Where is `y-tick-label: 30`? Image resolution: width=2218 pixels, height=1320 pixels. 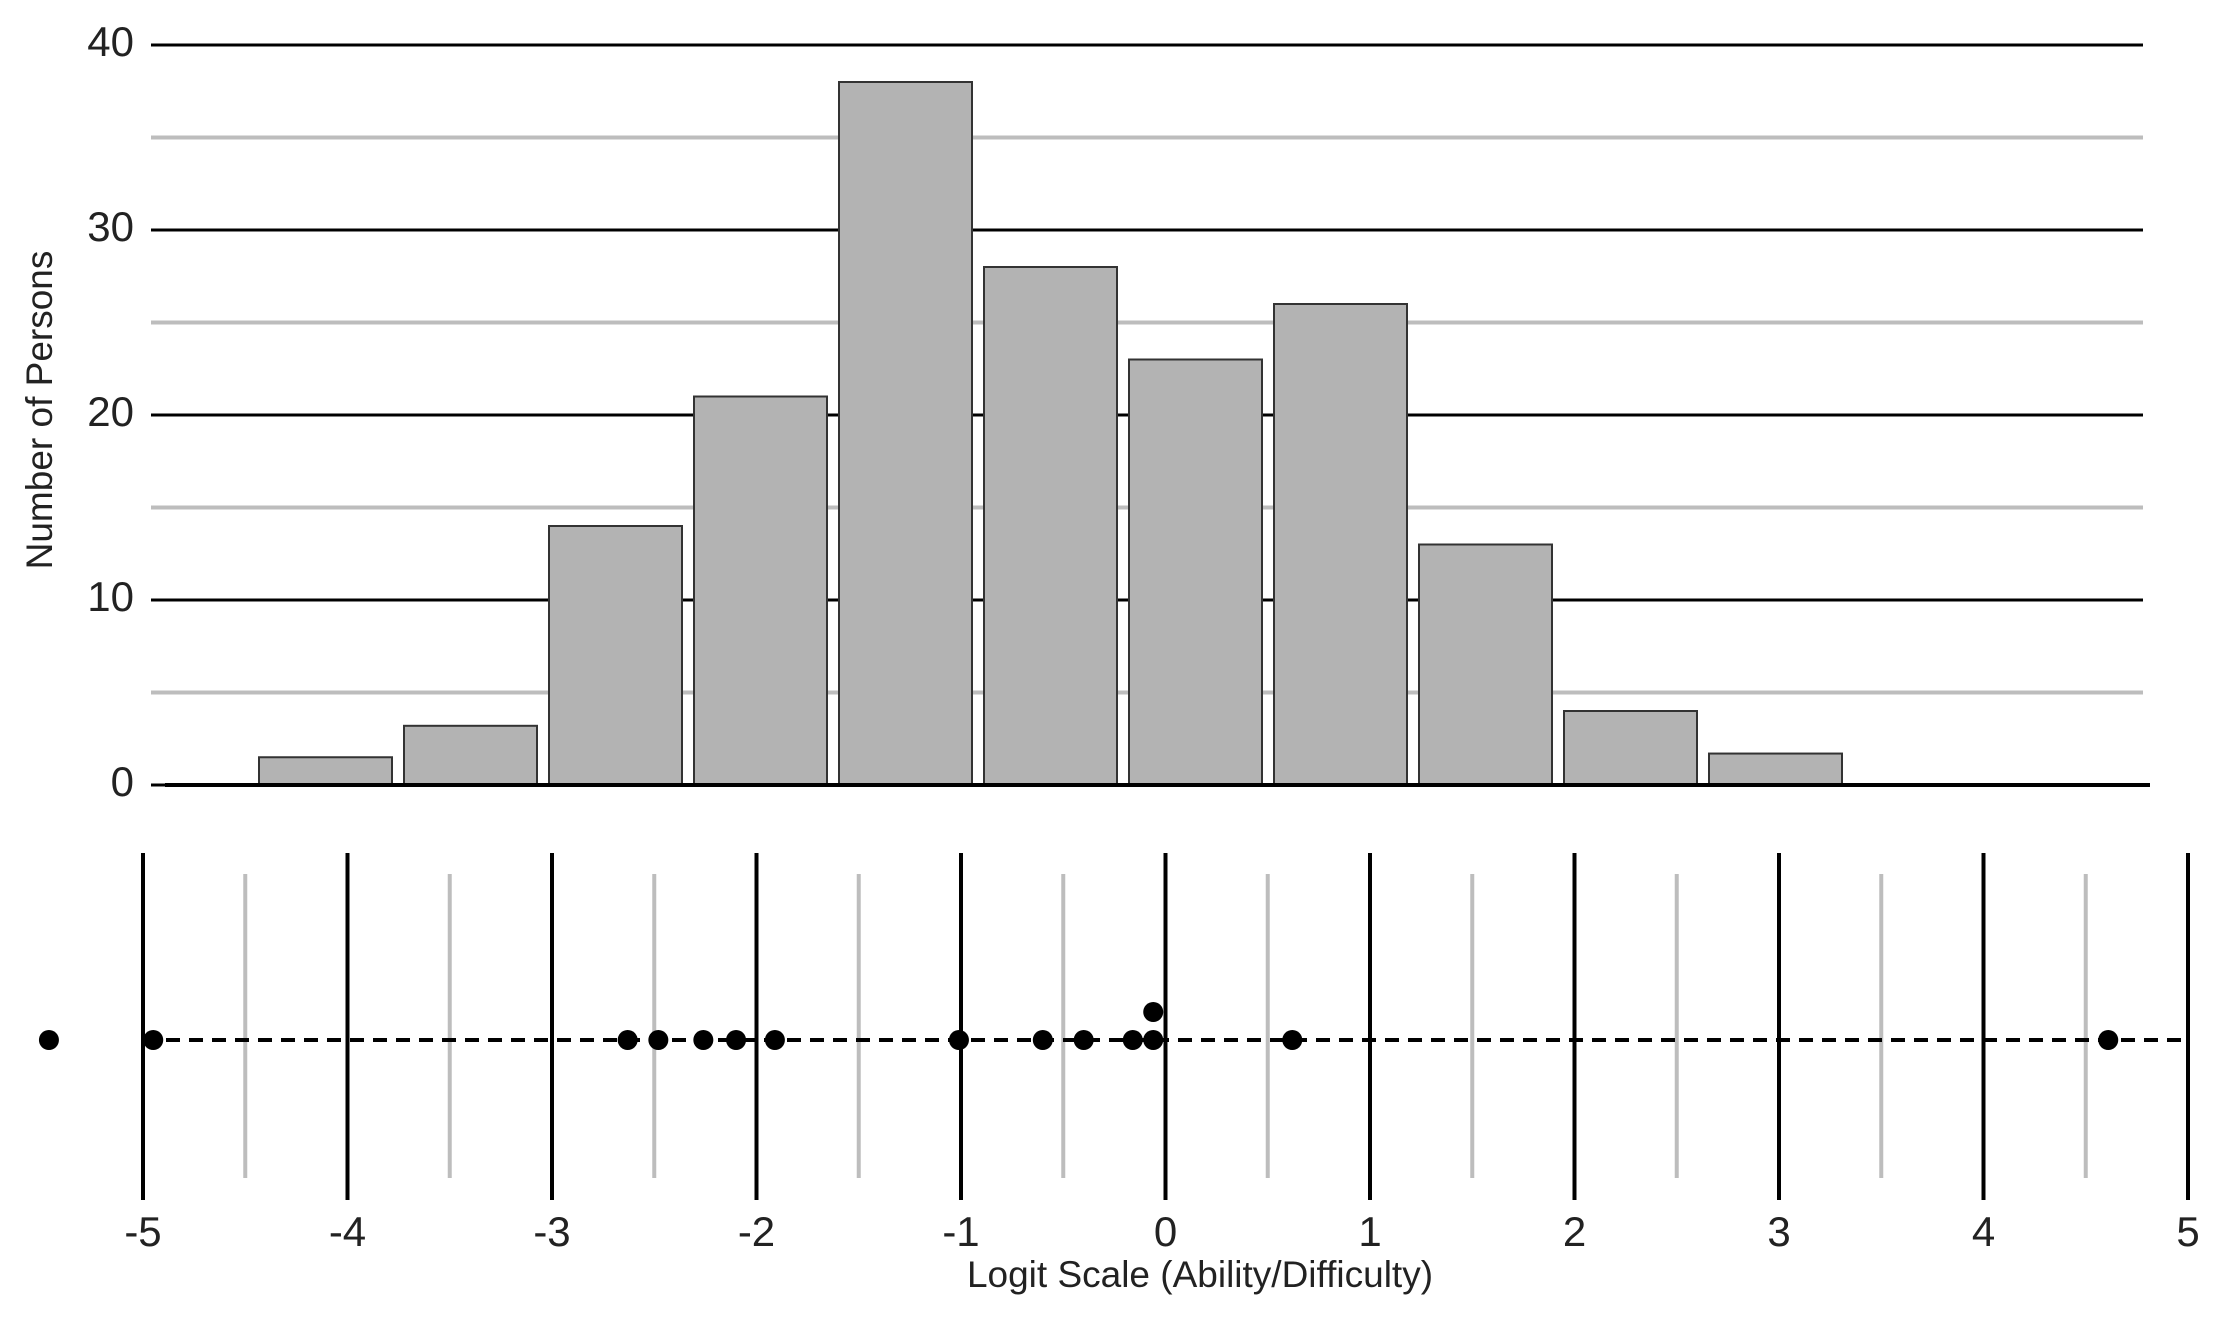
y-tick-label: 30 is located at coordinates (110, 226).